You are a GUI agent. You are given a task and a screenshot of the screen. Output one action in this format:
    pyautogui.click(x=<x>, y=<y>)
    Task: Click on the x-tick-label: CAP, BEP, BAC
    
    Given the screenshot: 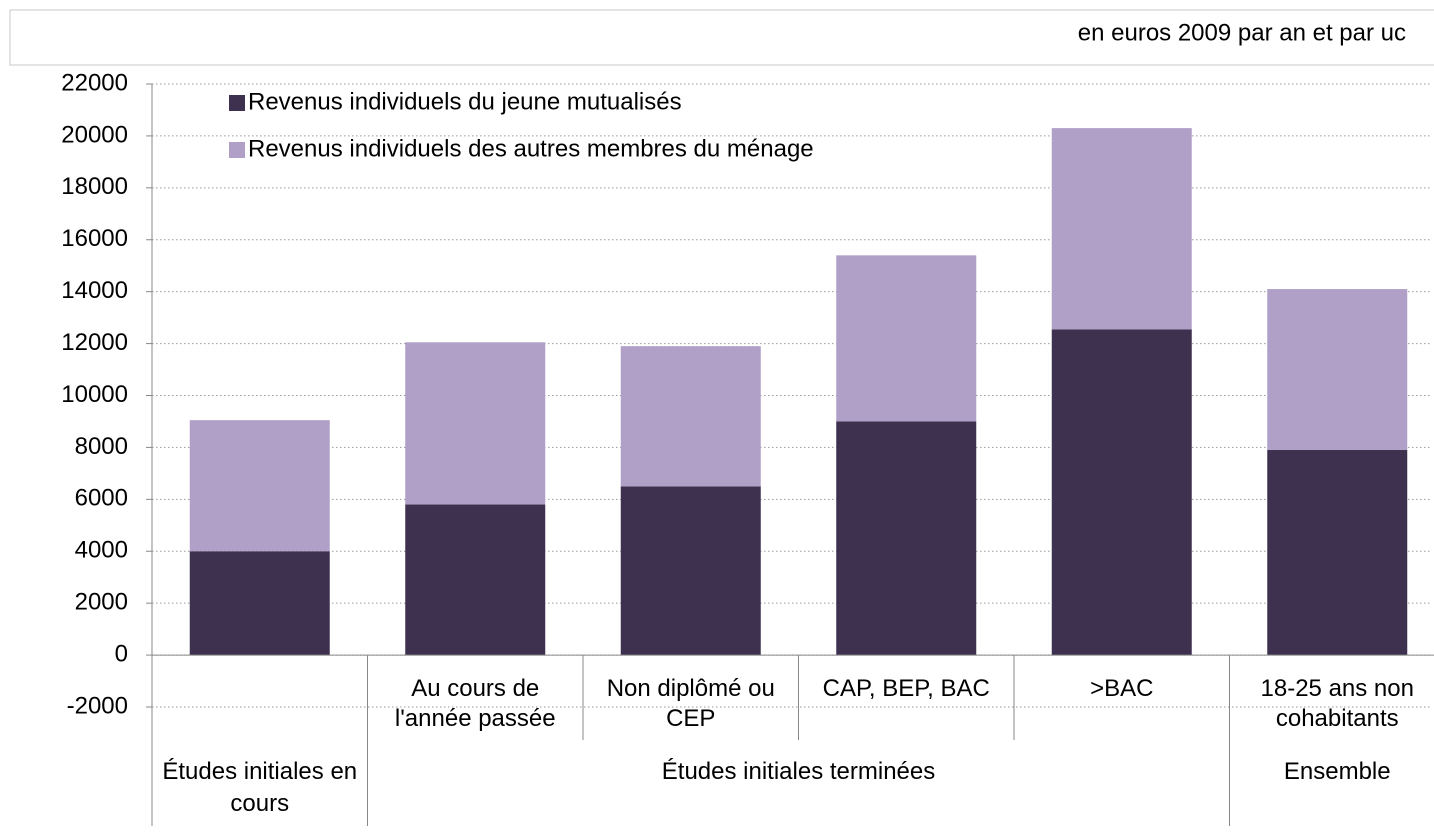 What is the action you would take?
    pyautogui.click(x=906, y=688)
    